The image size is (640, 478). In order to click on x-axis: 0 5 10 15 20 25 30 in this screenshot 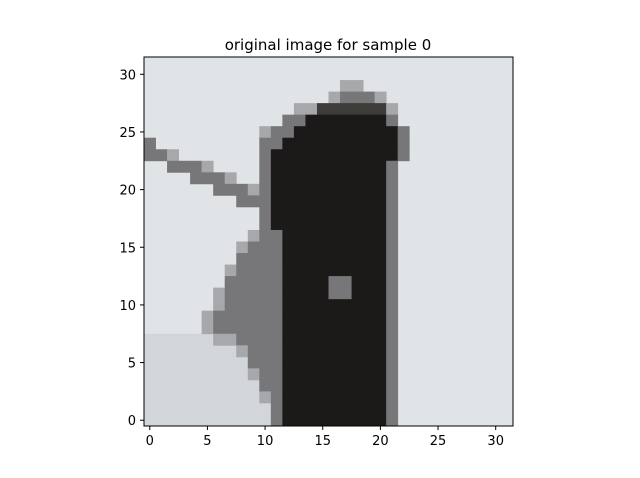, I will do `click(325, 437)`.